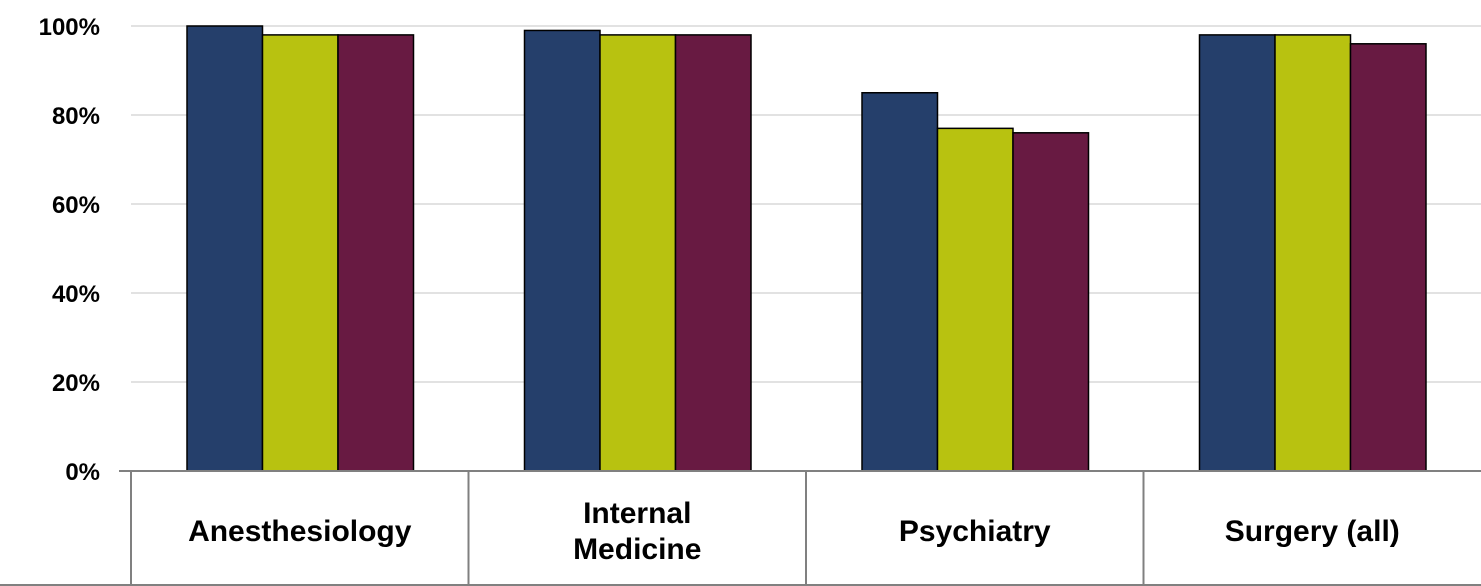 The width and height of the screenshot is (1481, 586). What do you see at coordinates (76, 116) in the screenshot?
I see `y-tick-label: 80%` at bounding box center [76, 116].